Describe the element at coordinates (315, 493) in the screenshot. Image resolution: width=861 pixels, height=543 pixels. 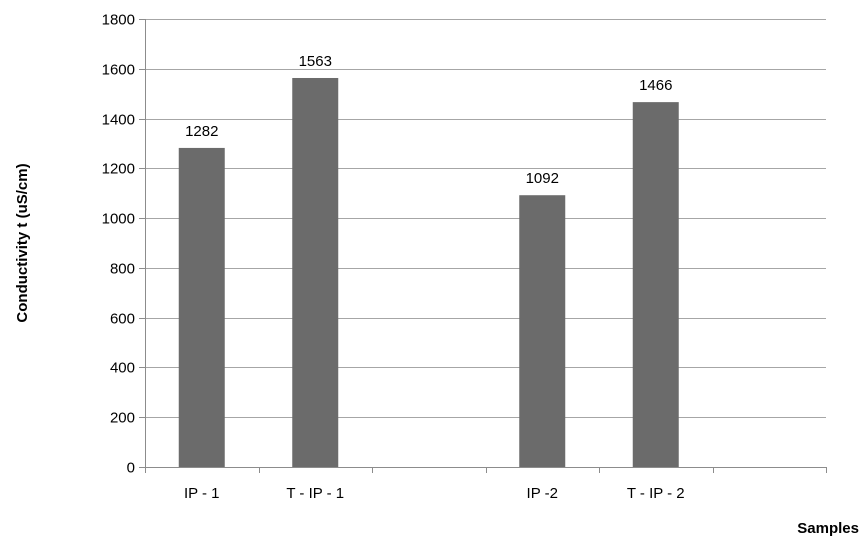
I see `x-tick-label: T - IP - 1` at that location.